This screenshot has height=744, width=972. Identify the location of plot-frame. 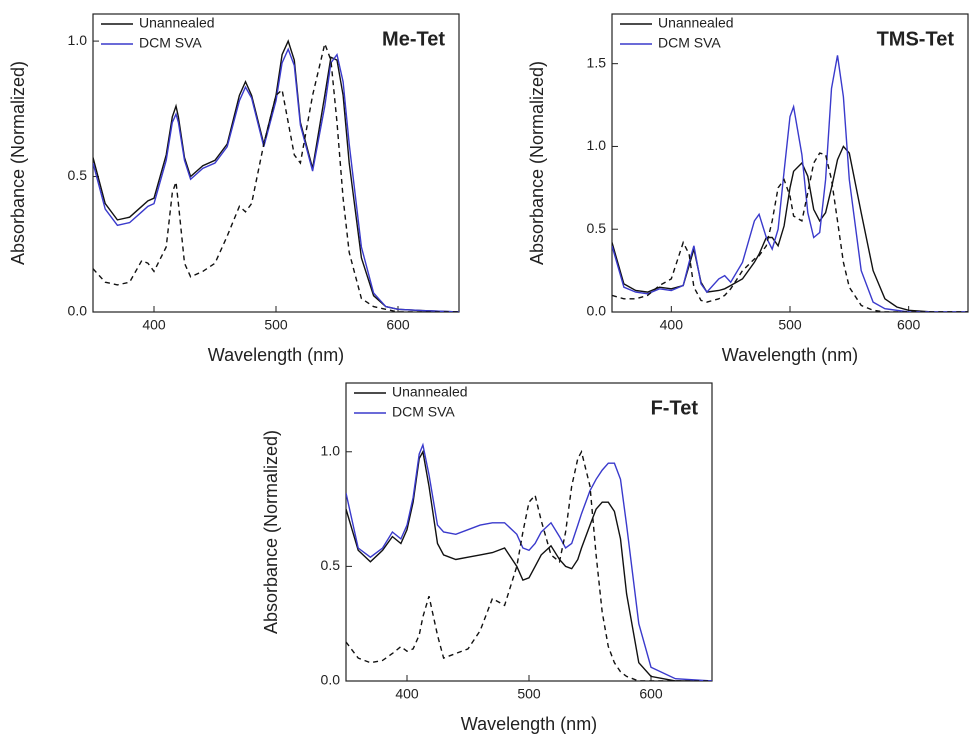
(790, 163).